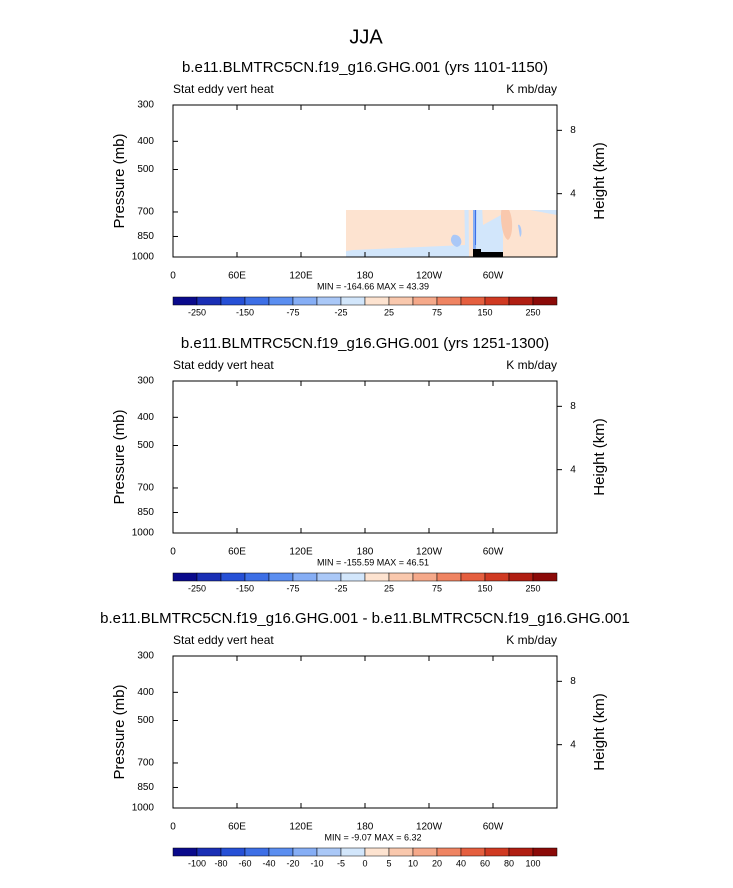 This screenshot has width=733, height=888. Describe the element at coordinates (268, 863) in the screenshot. I see `colorbar-label: -40` at that location.